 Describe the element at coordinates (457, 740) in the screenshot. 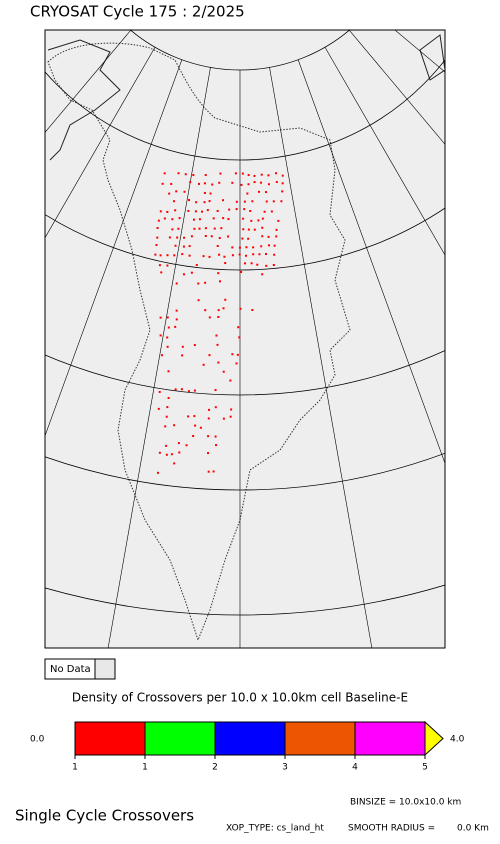

I see `colorbar-max: 4.0` at that location.